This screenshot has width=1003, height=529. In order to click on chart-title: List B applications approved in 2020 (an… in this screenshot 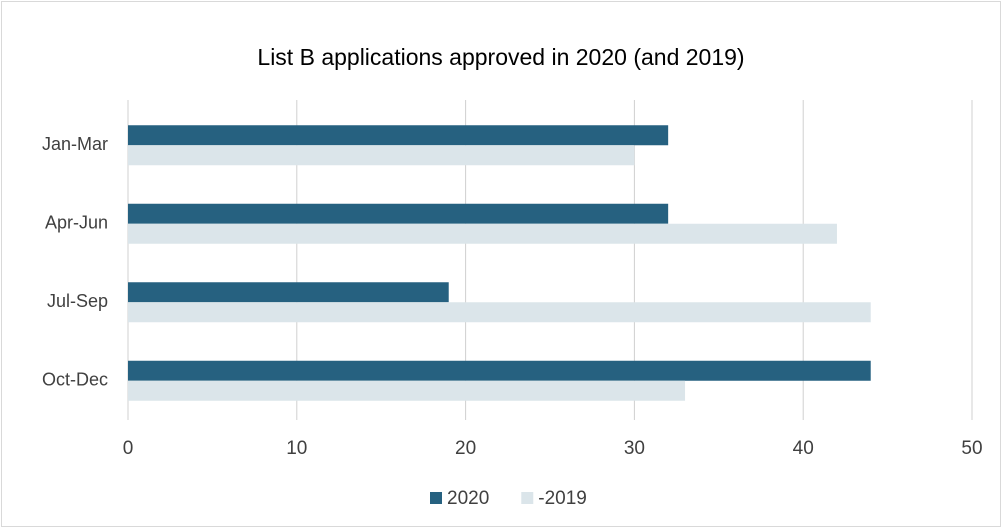, I will do `click(500, 57)`.